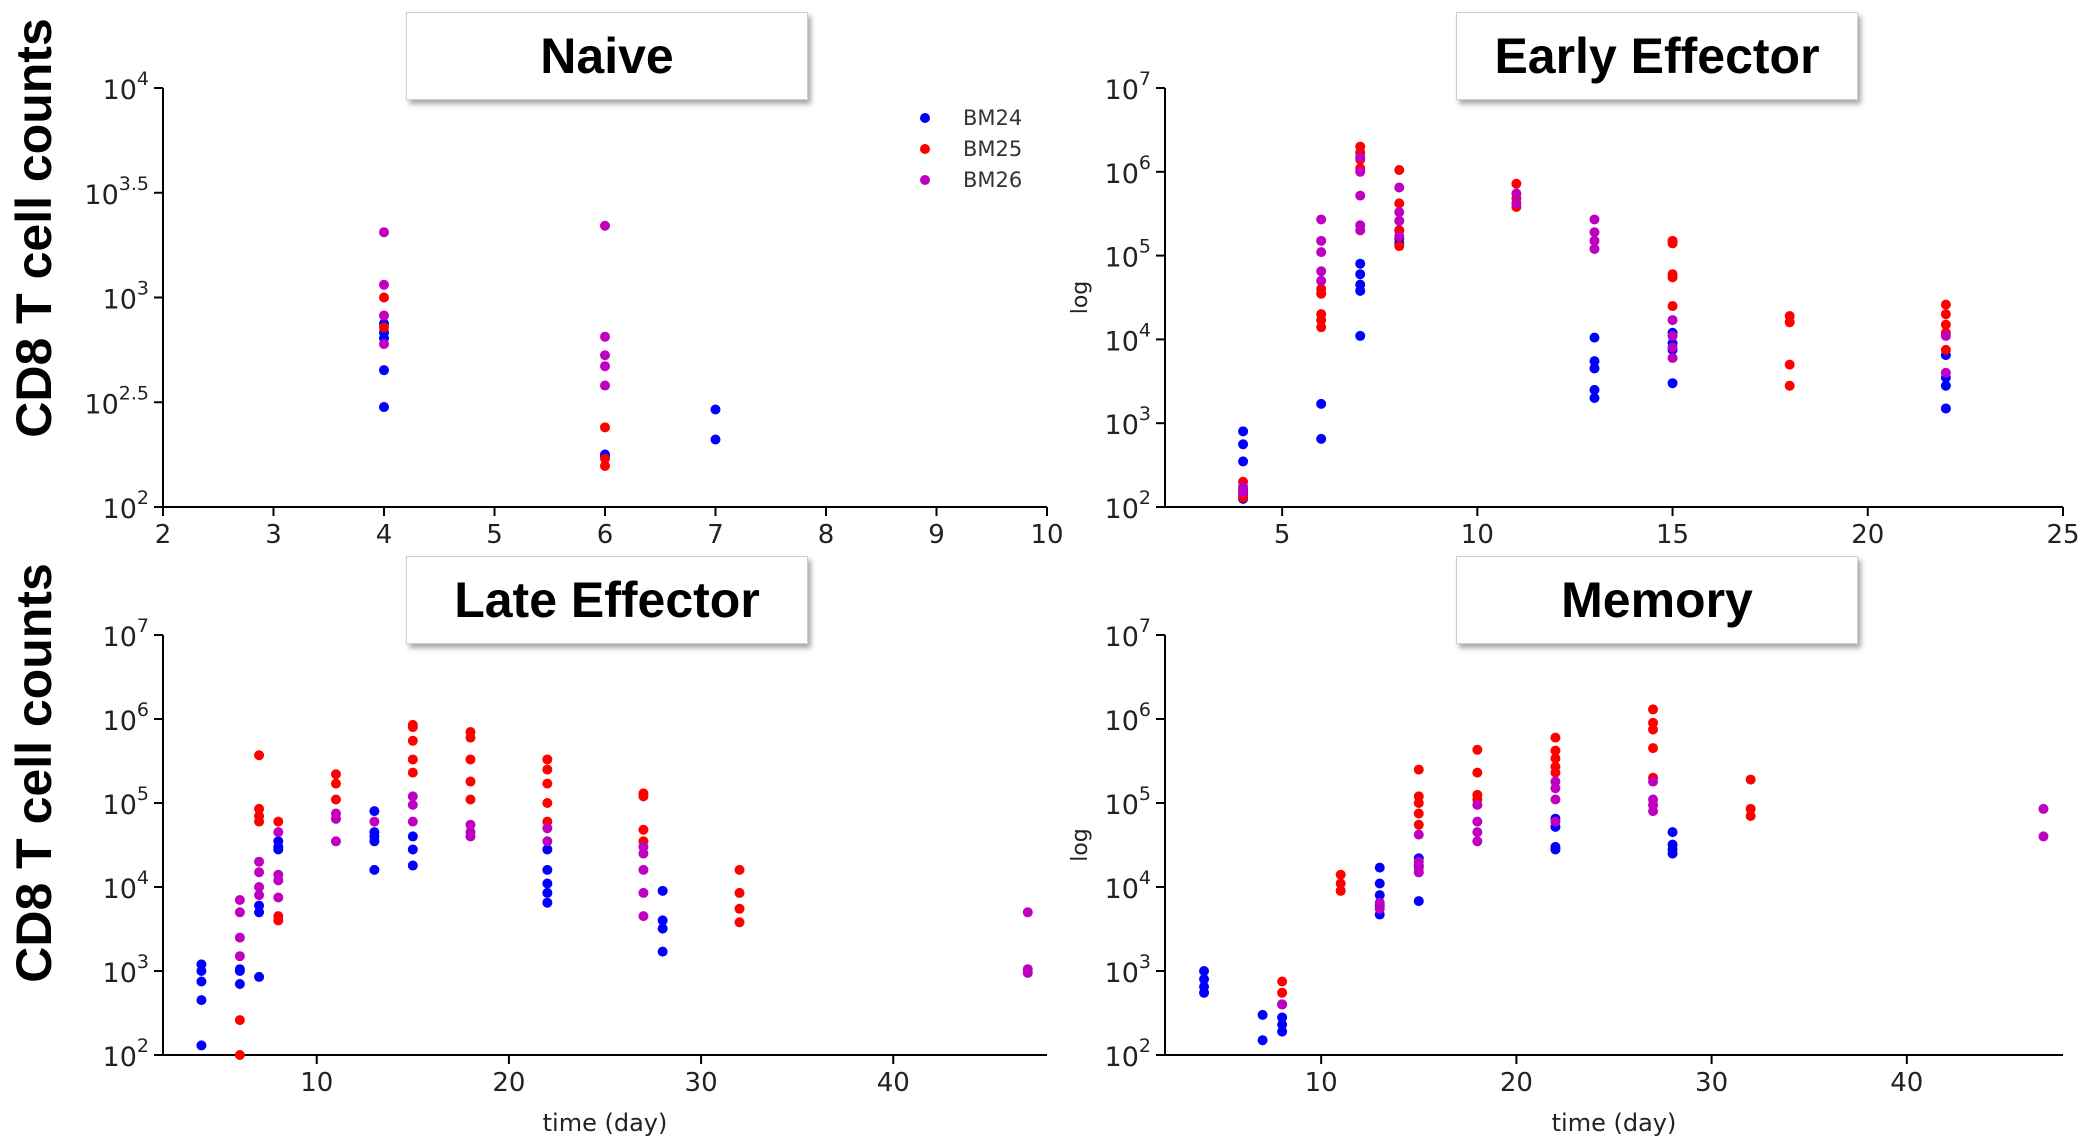 The image size is (2094, 1141). Describe the element at coordinates (1657, 56) in the screenshot. I see `panel-title-early-effector: Early Effector` at that location.